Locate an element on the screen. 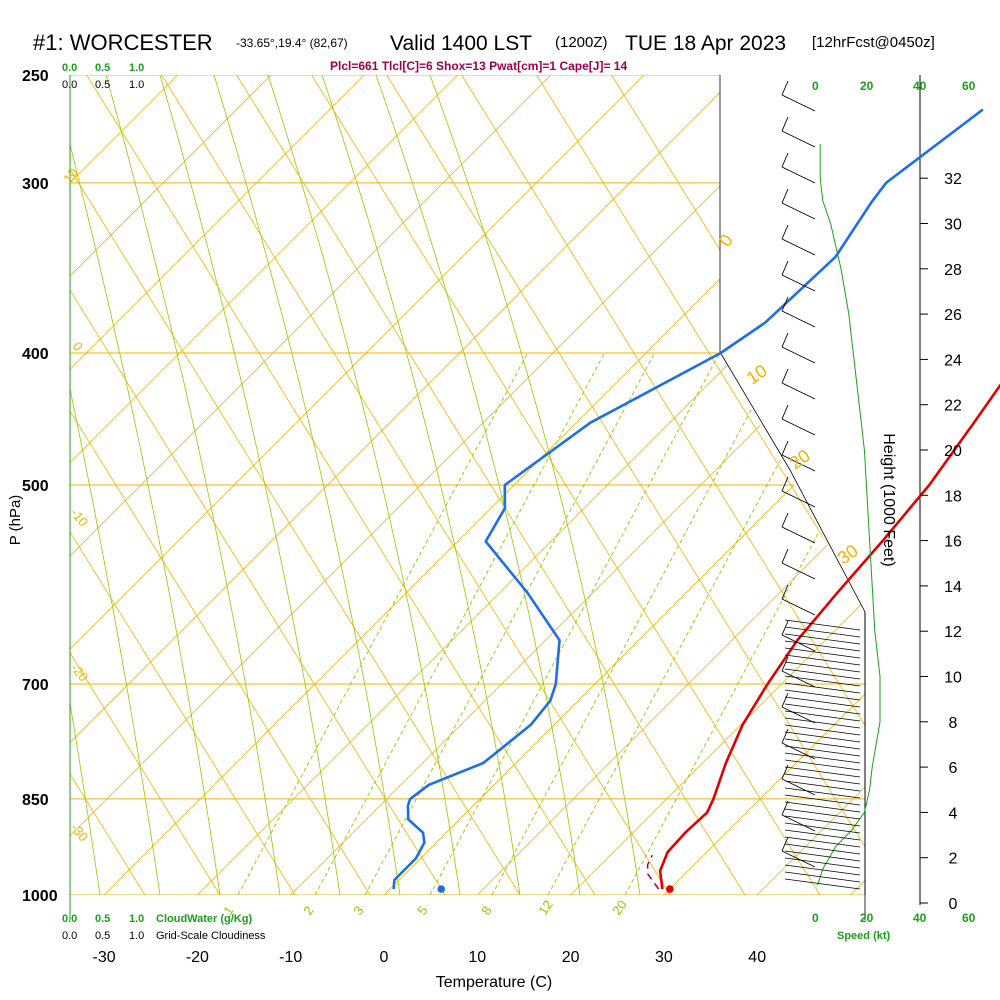 This screenshot has height=1000, width=1000. temperature-tick-label: -30 is located at coordinates (104, 957).